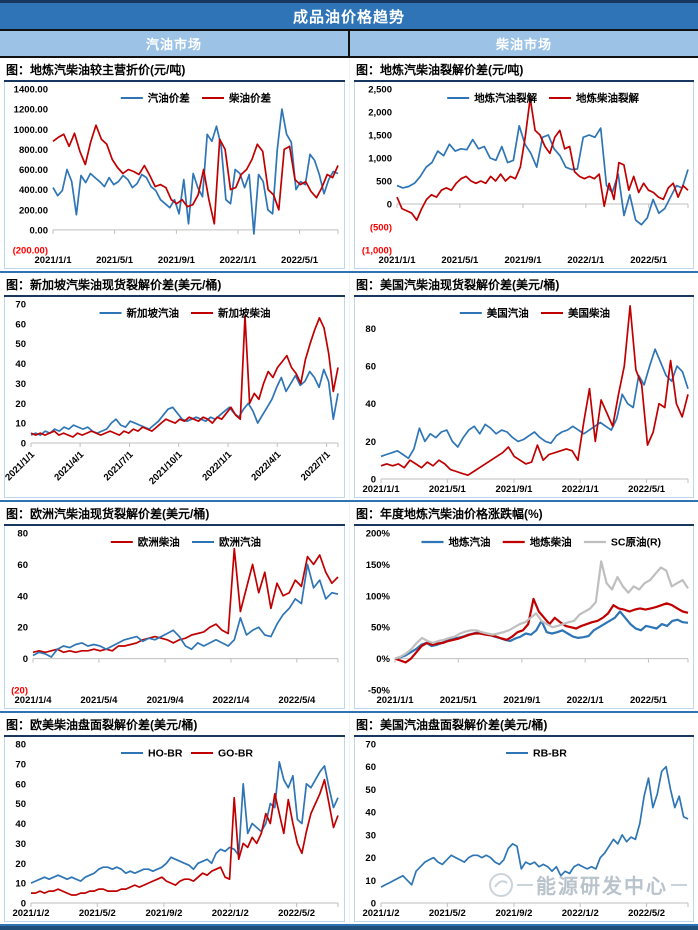  I want to click on svg-text: RB-BR, so click(550, 754).